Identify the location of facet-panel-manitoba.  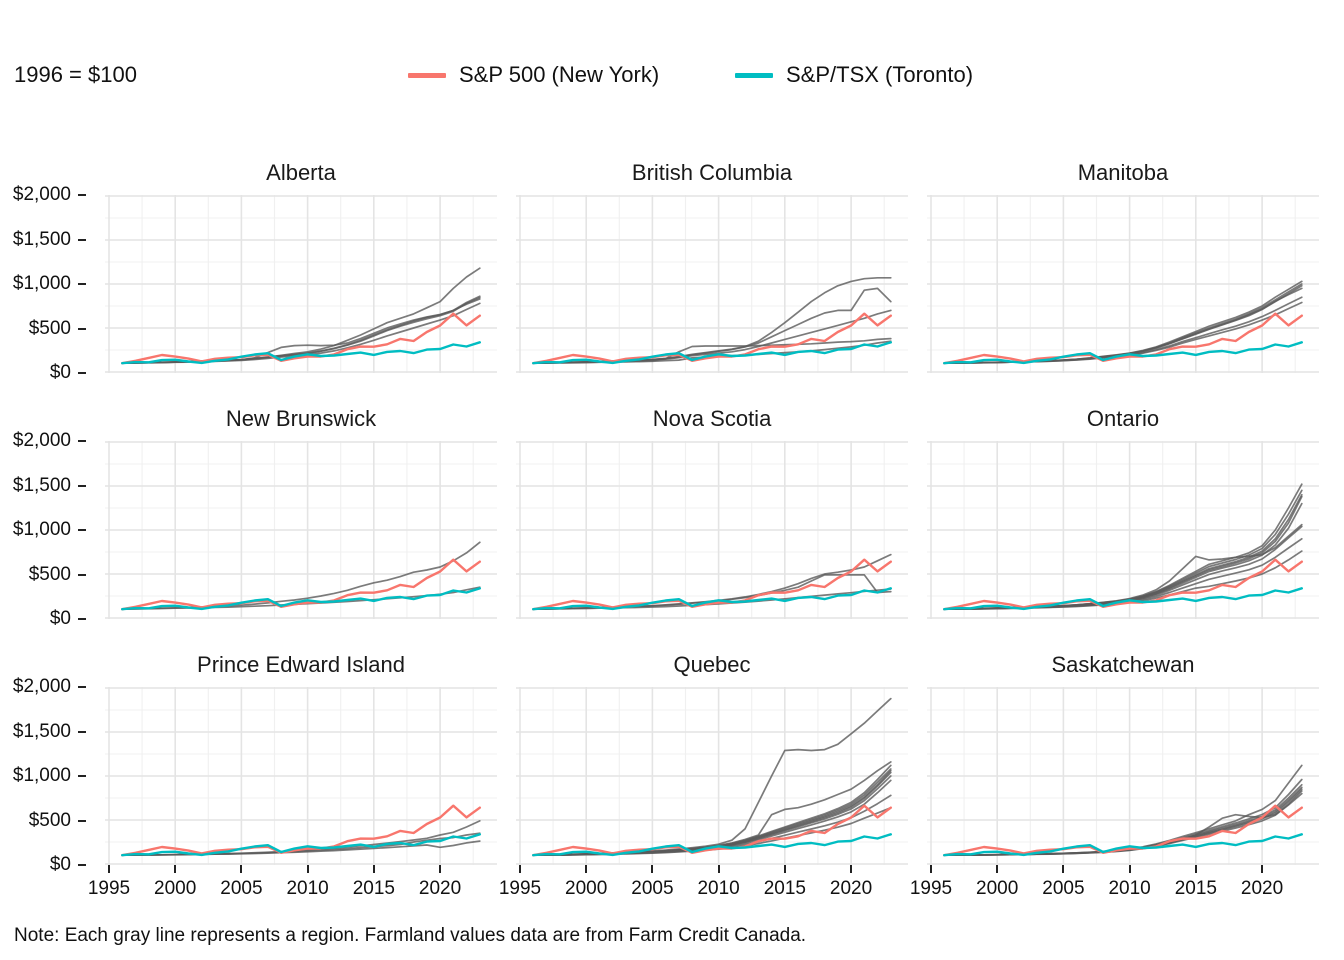
(1123, 284).